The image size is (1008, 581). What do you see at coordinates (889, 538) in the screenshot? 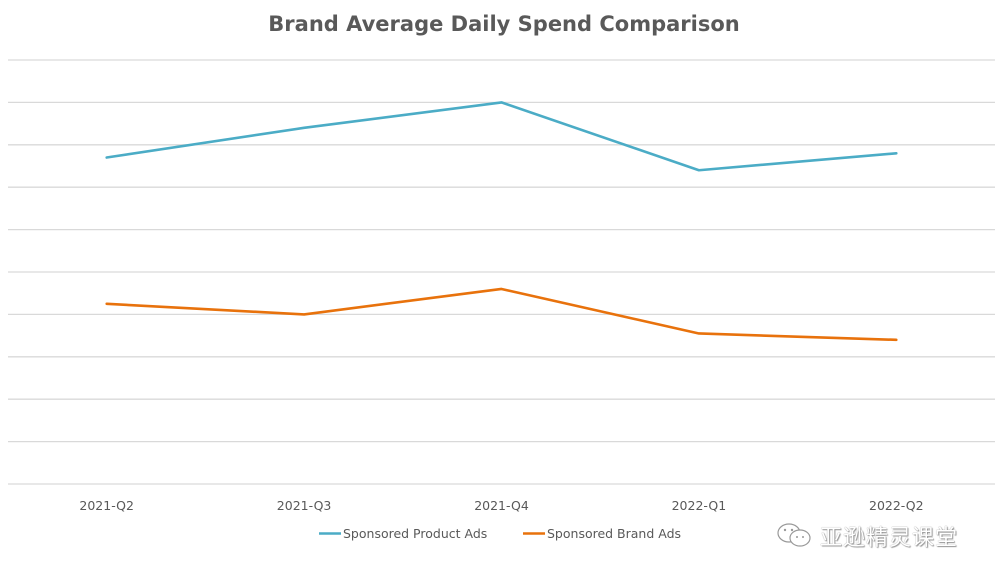
I see `watermark-text: 亚逊精灵课堂` at bounding box center [889, 538].